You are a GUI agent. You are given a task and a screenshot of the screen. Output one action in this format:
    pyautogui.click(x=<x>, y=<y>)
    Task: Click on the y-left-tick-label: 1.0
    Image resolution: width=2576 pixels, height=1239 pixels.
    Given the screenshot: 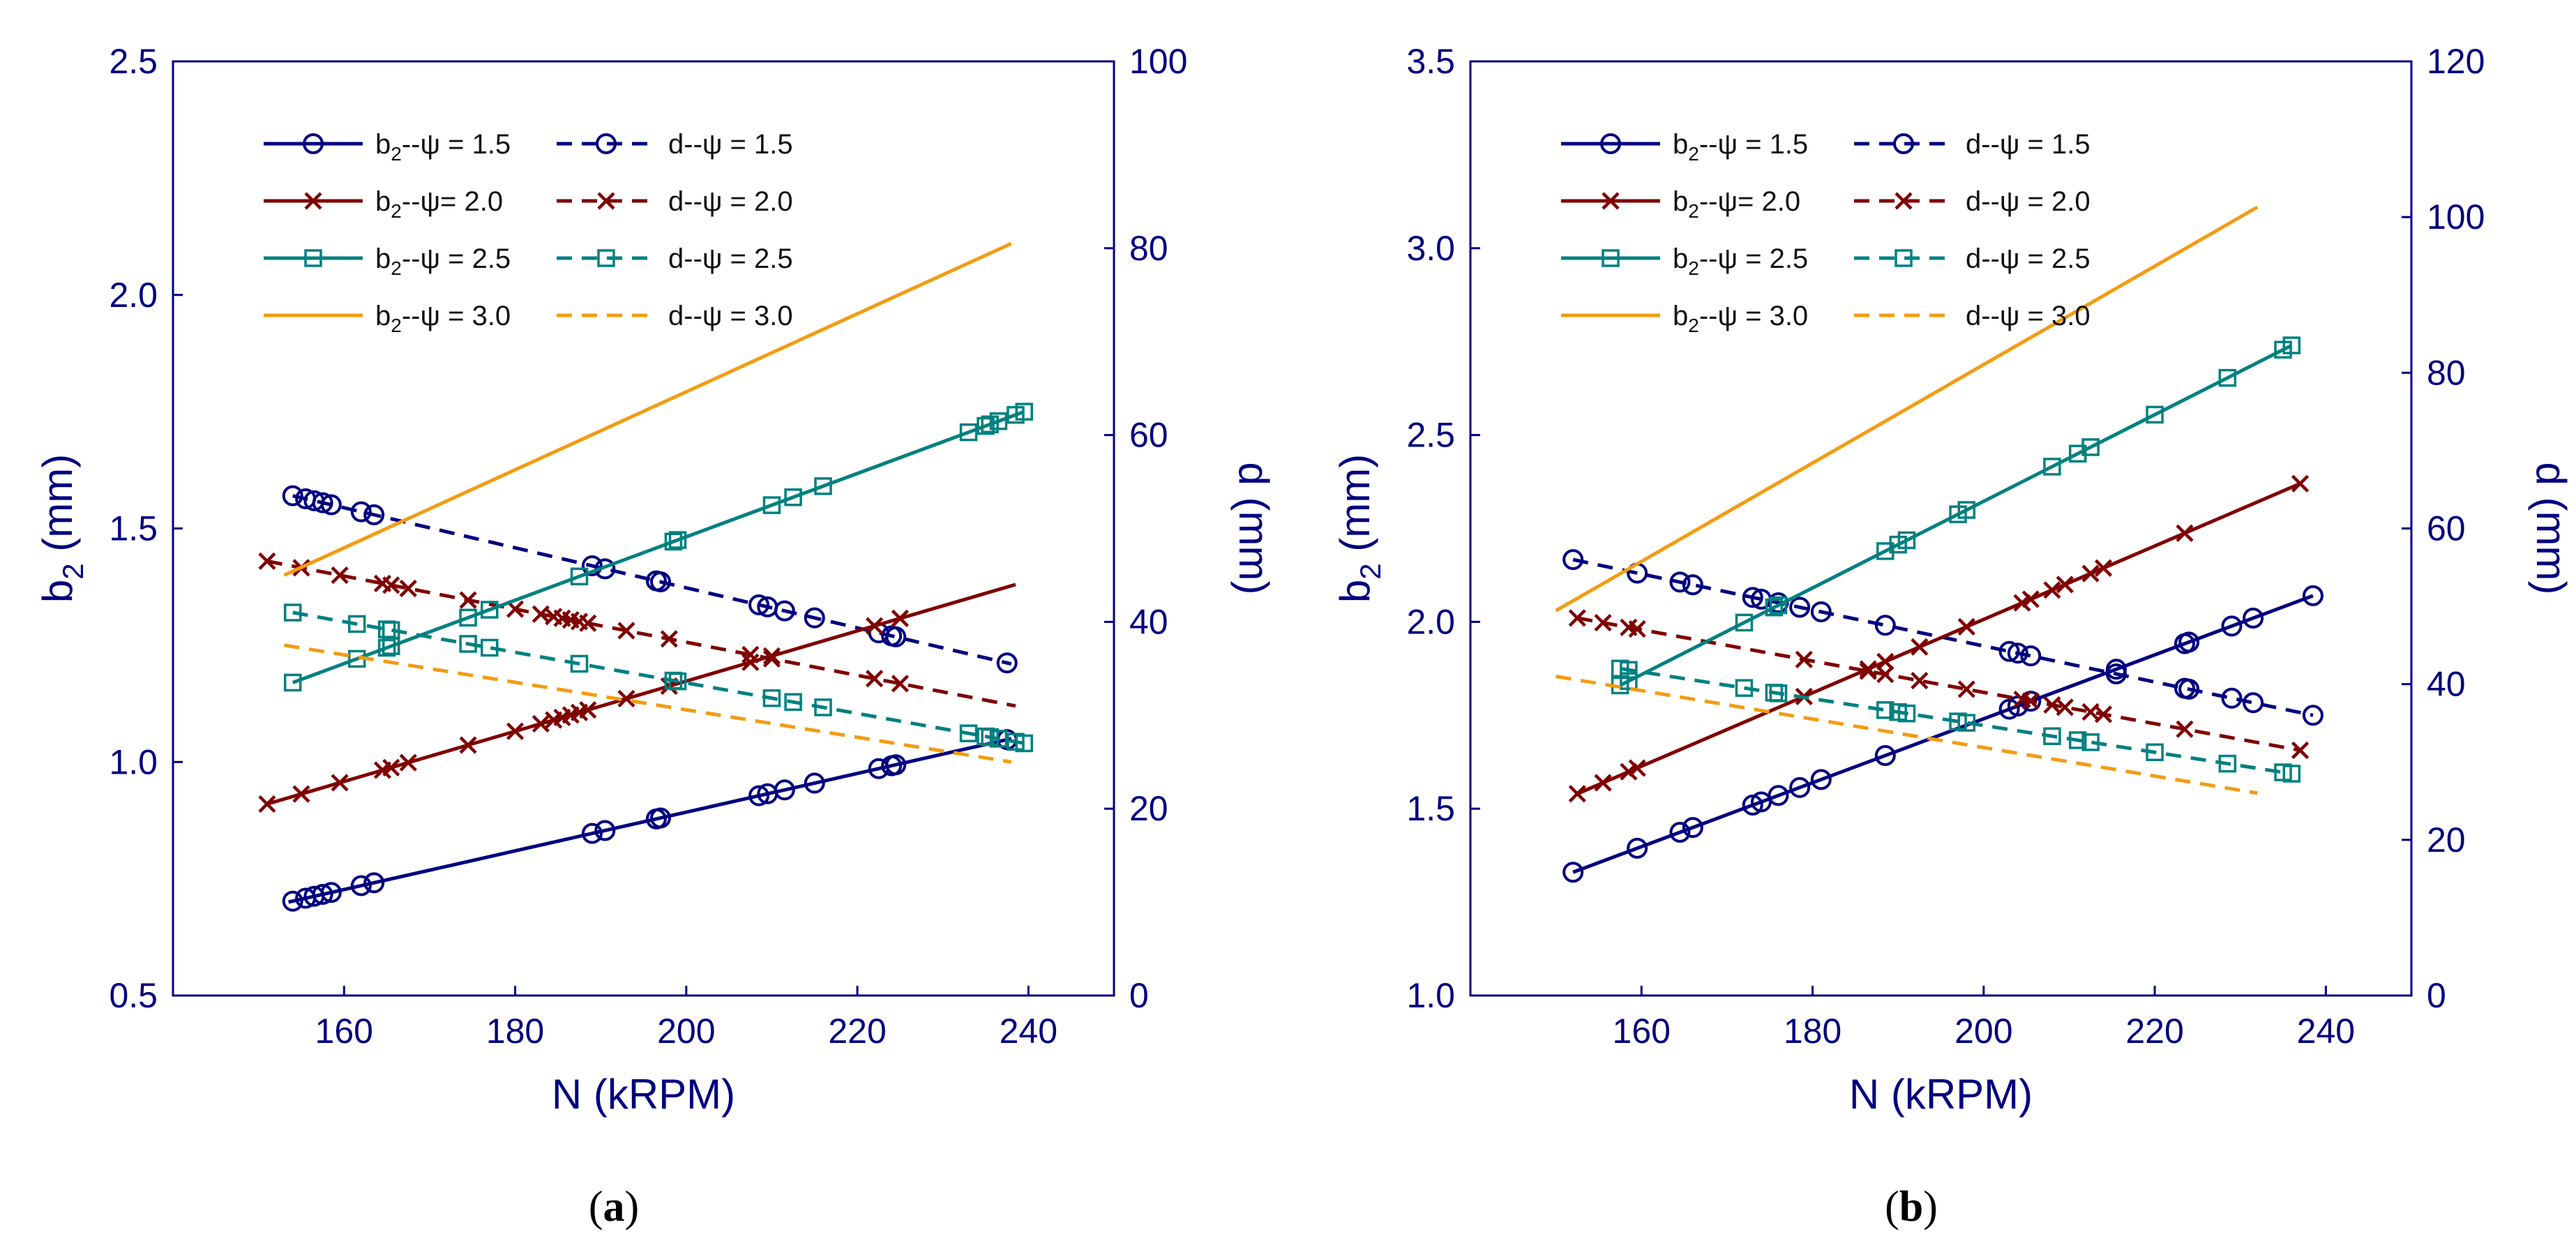 What is the action you would take?
    pyautogui.click(x=133, y=761)
    